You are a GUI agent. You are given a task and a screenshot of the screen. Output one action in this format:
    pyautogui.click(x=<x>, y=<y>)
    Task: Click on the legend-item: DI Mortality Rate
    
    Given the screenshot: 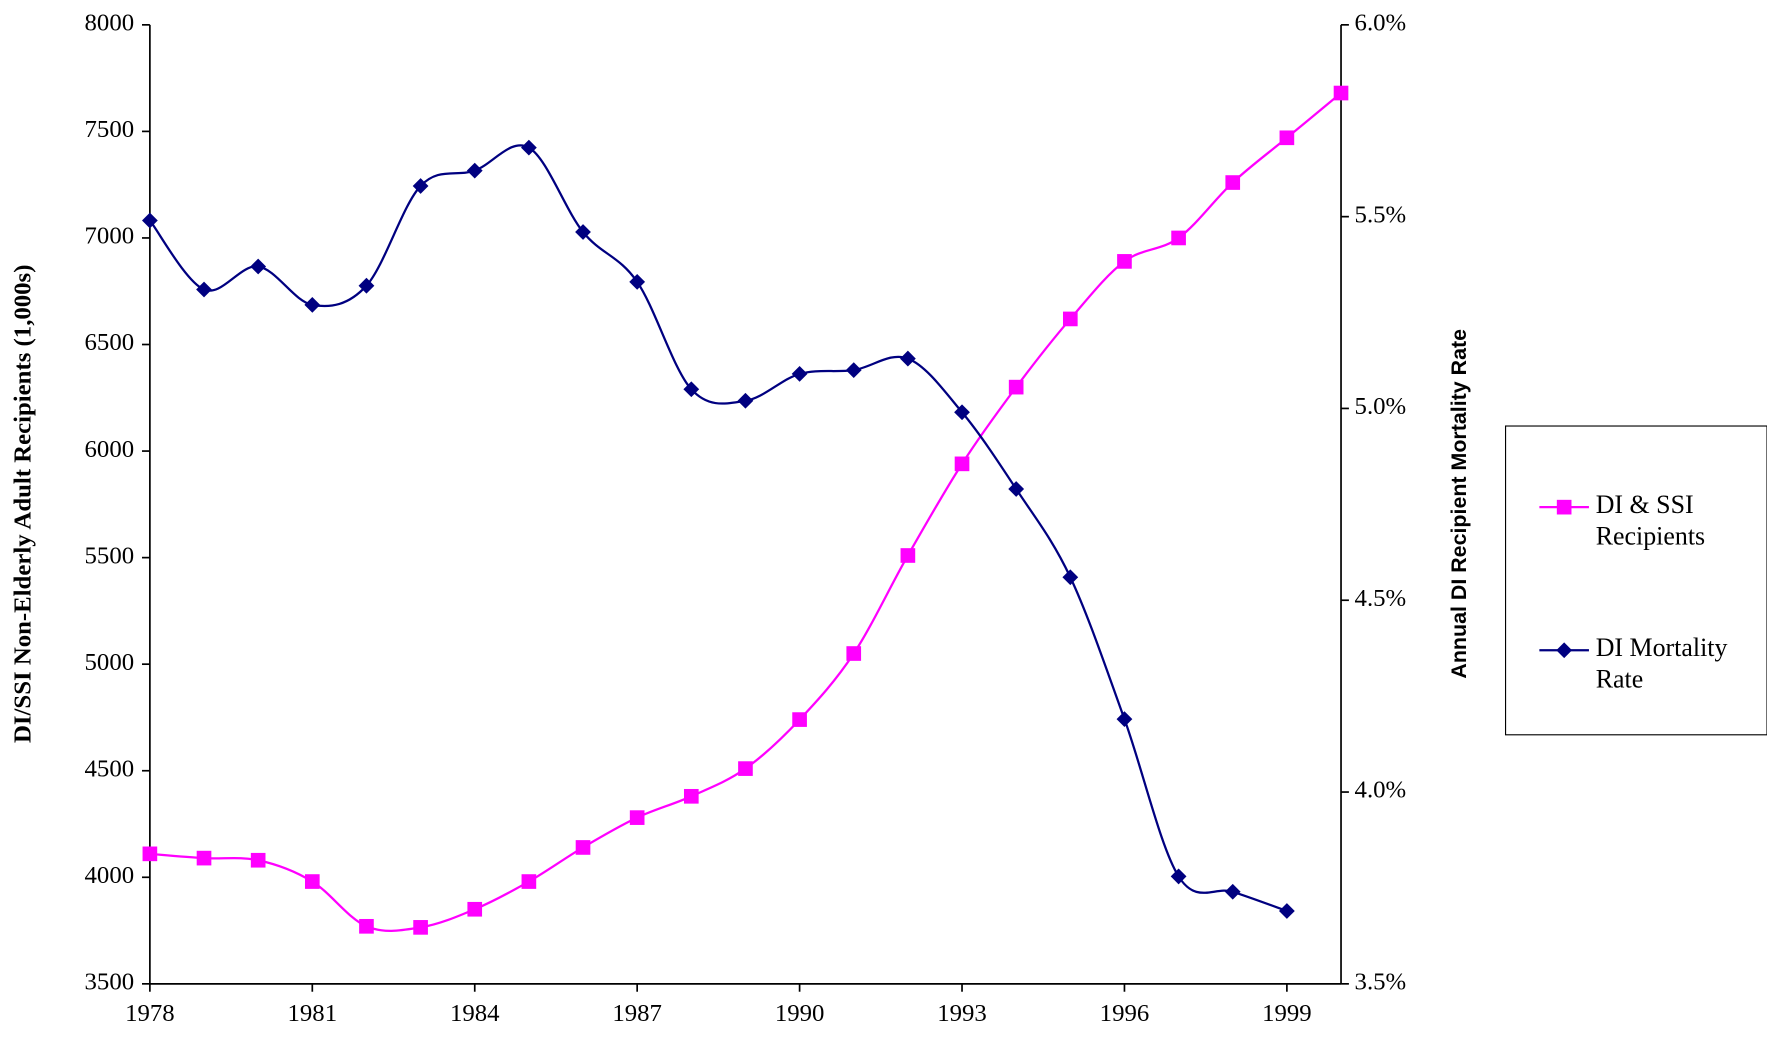 What is the action you would take?
    pyautogui.click(x=1661, y=663)
    